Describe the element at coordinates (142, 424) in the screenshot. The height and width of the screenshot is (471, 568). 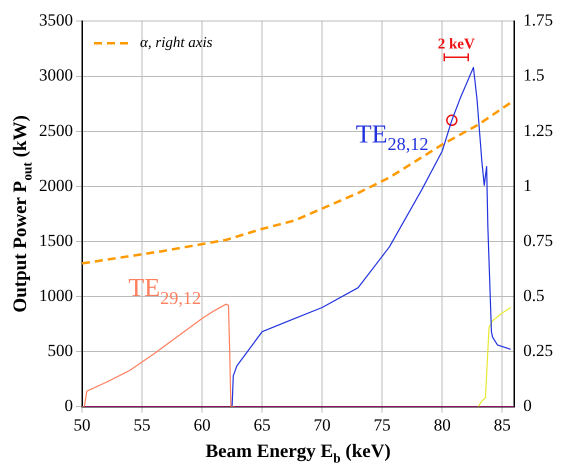
I see `x-tick-label: 55` at that location.